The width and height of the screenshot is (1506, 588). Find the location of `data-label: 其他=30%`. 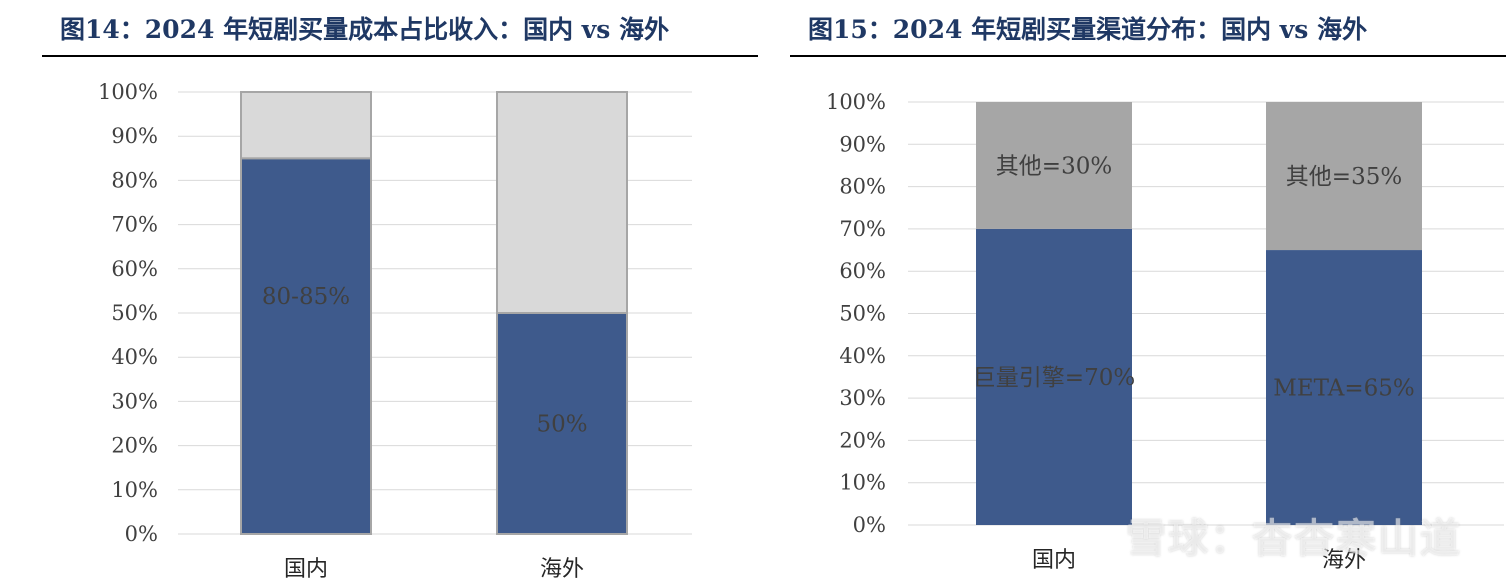

data-label: 其他=30% is located at coordinates (1054, 166).